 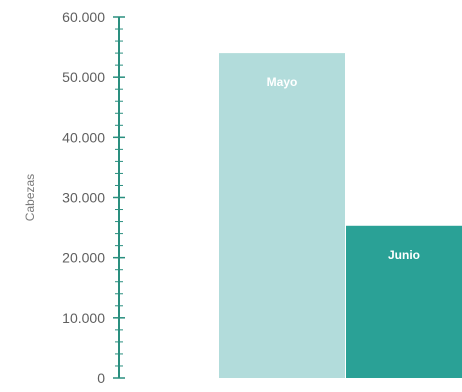 What do you see at coordinates (83, 17) in the screenshot?
I see `y-tick-label: 60.000` at bounding box center [83, 17].